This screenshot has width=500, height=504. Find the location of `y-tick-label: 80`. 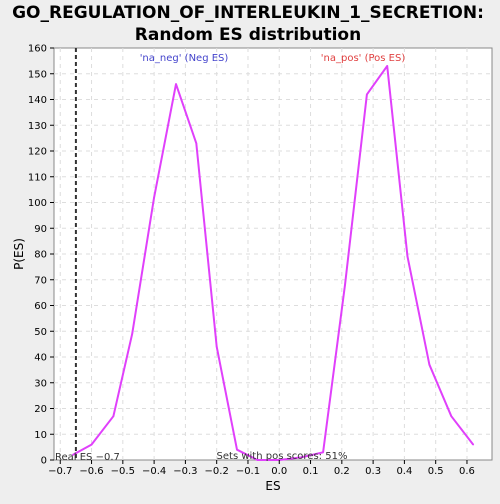

y-tick-label: 80 is located at coordinates (40, 255).